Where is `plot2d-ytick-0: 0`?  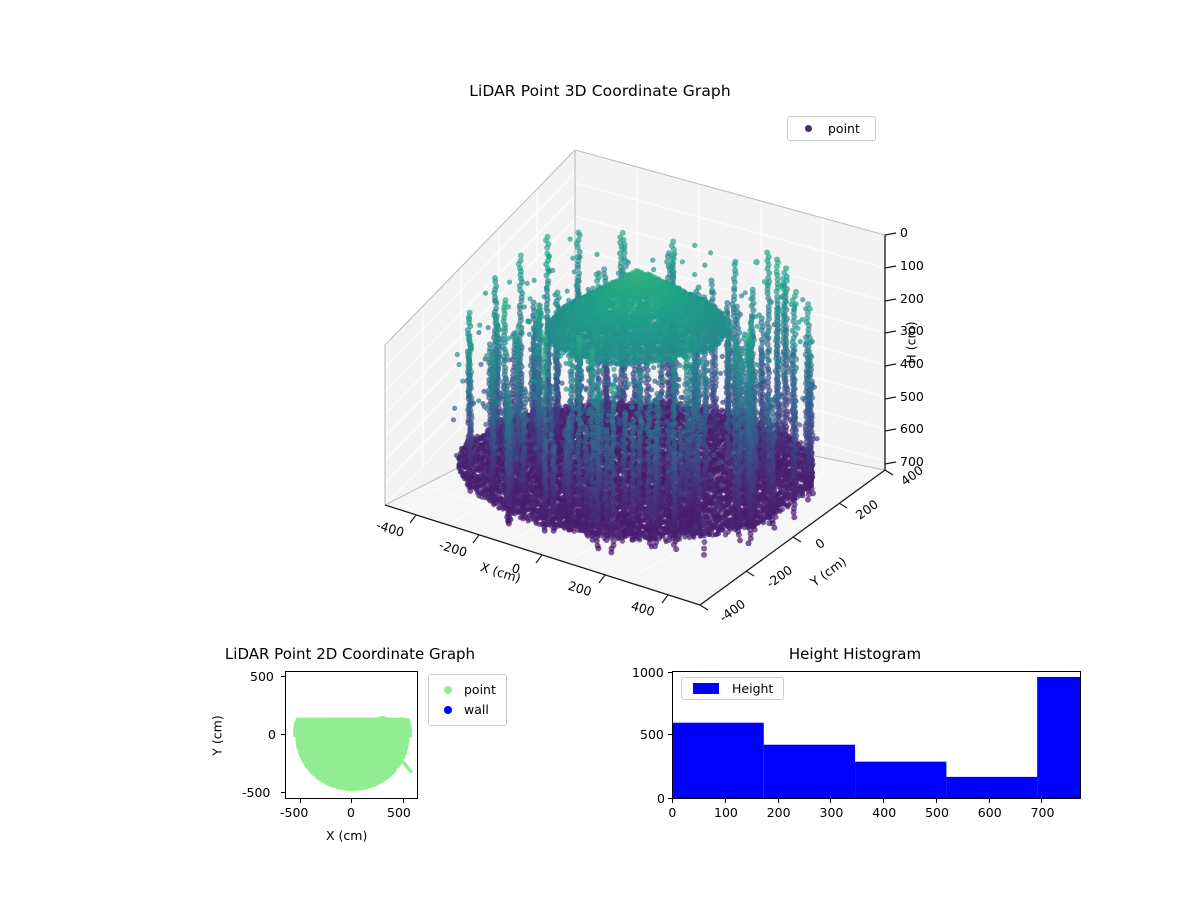
plot2d-ytick-0: 0 is located at coordinates (272, 734).